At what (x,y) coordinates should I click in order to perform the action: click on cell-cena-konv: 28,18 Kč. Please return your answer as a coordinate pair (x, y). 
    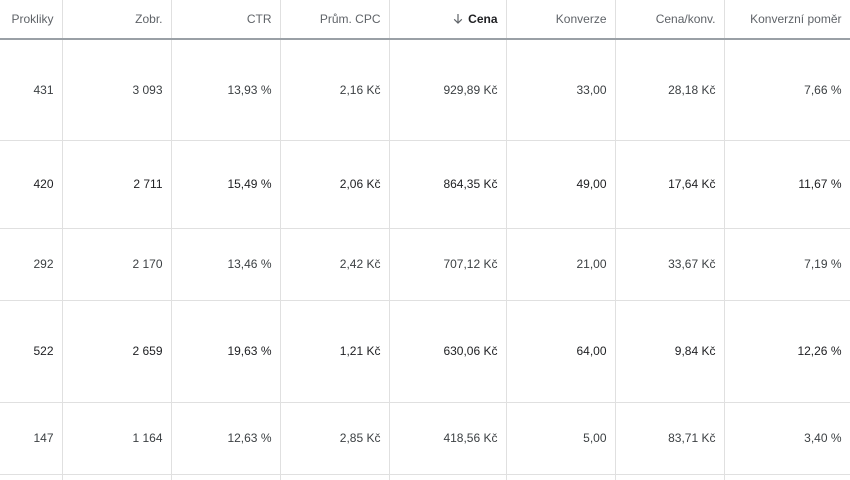
    Looking at the image, I should click on (670, 90).